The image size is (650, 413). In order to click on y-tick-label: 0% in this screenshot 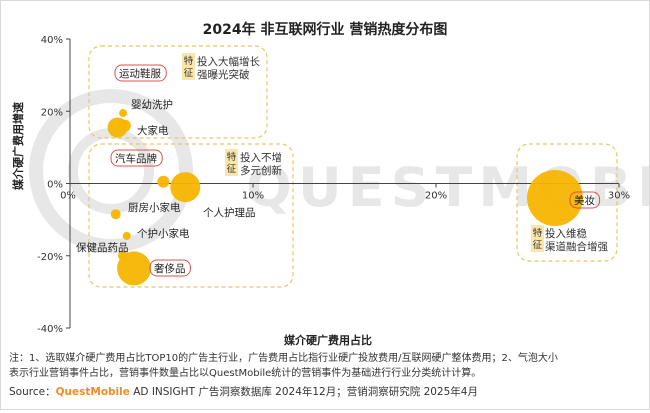, I will do `click(55, 185)`.